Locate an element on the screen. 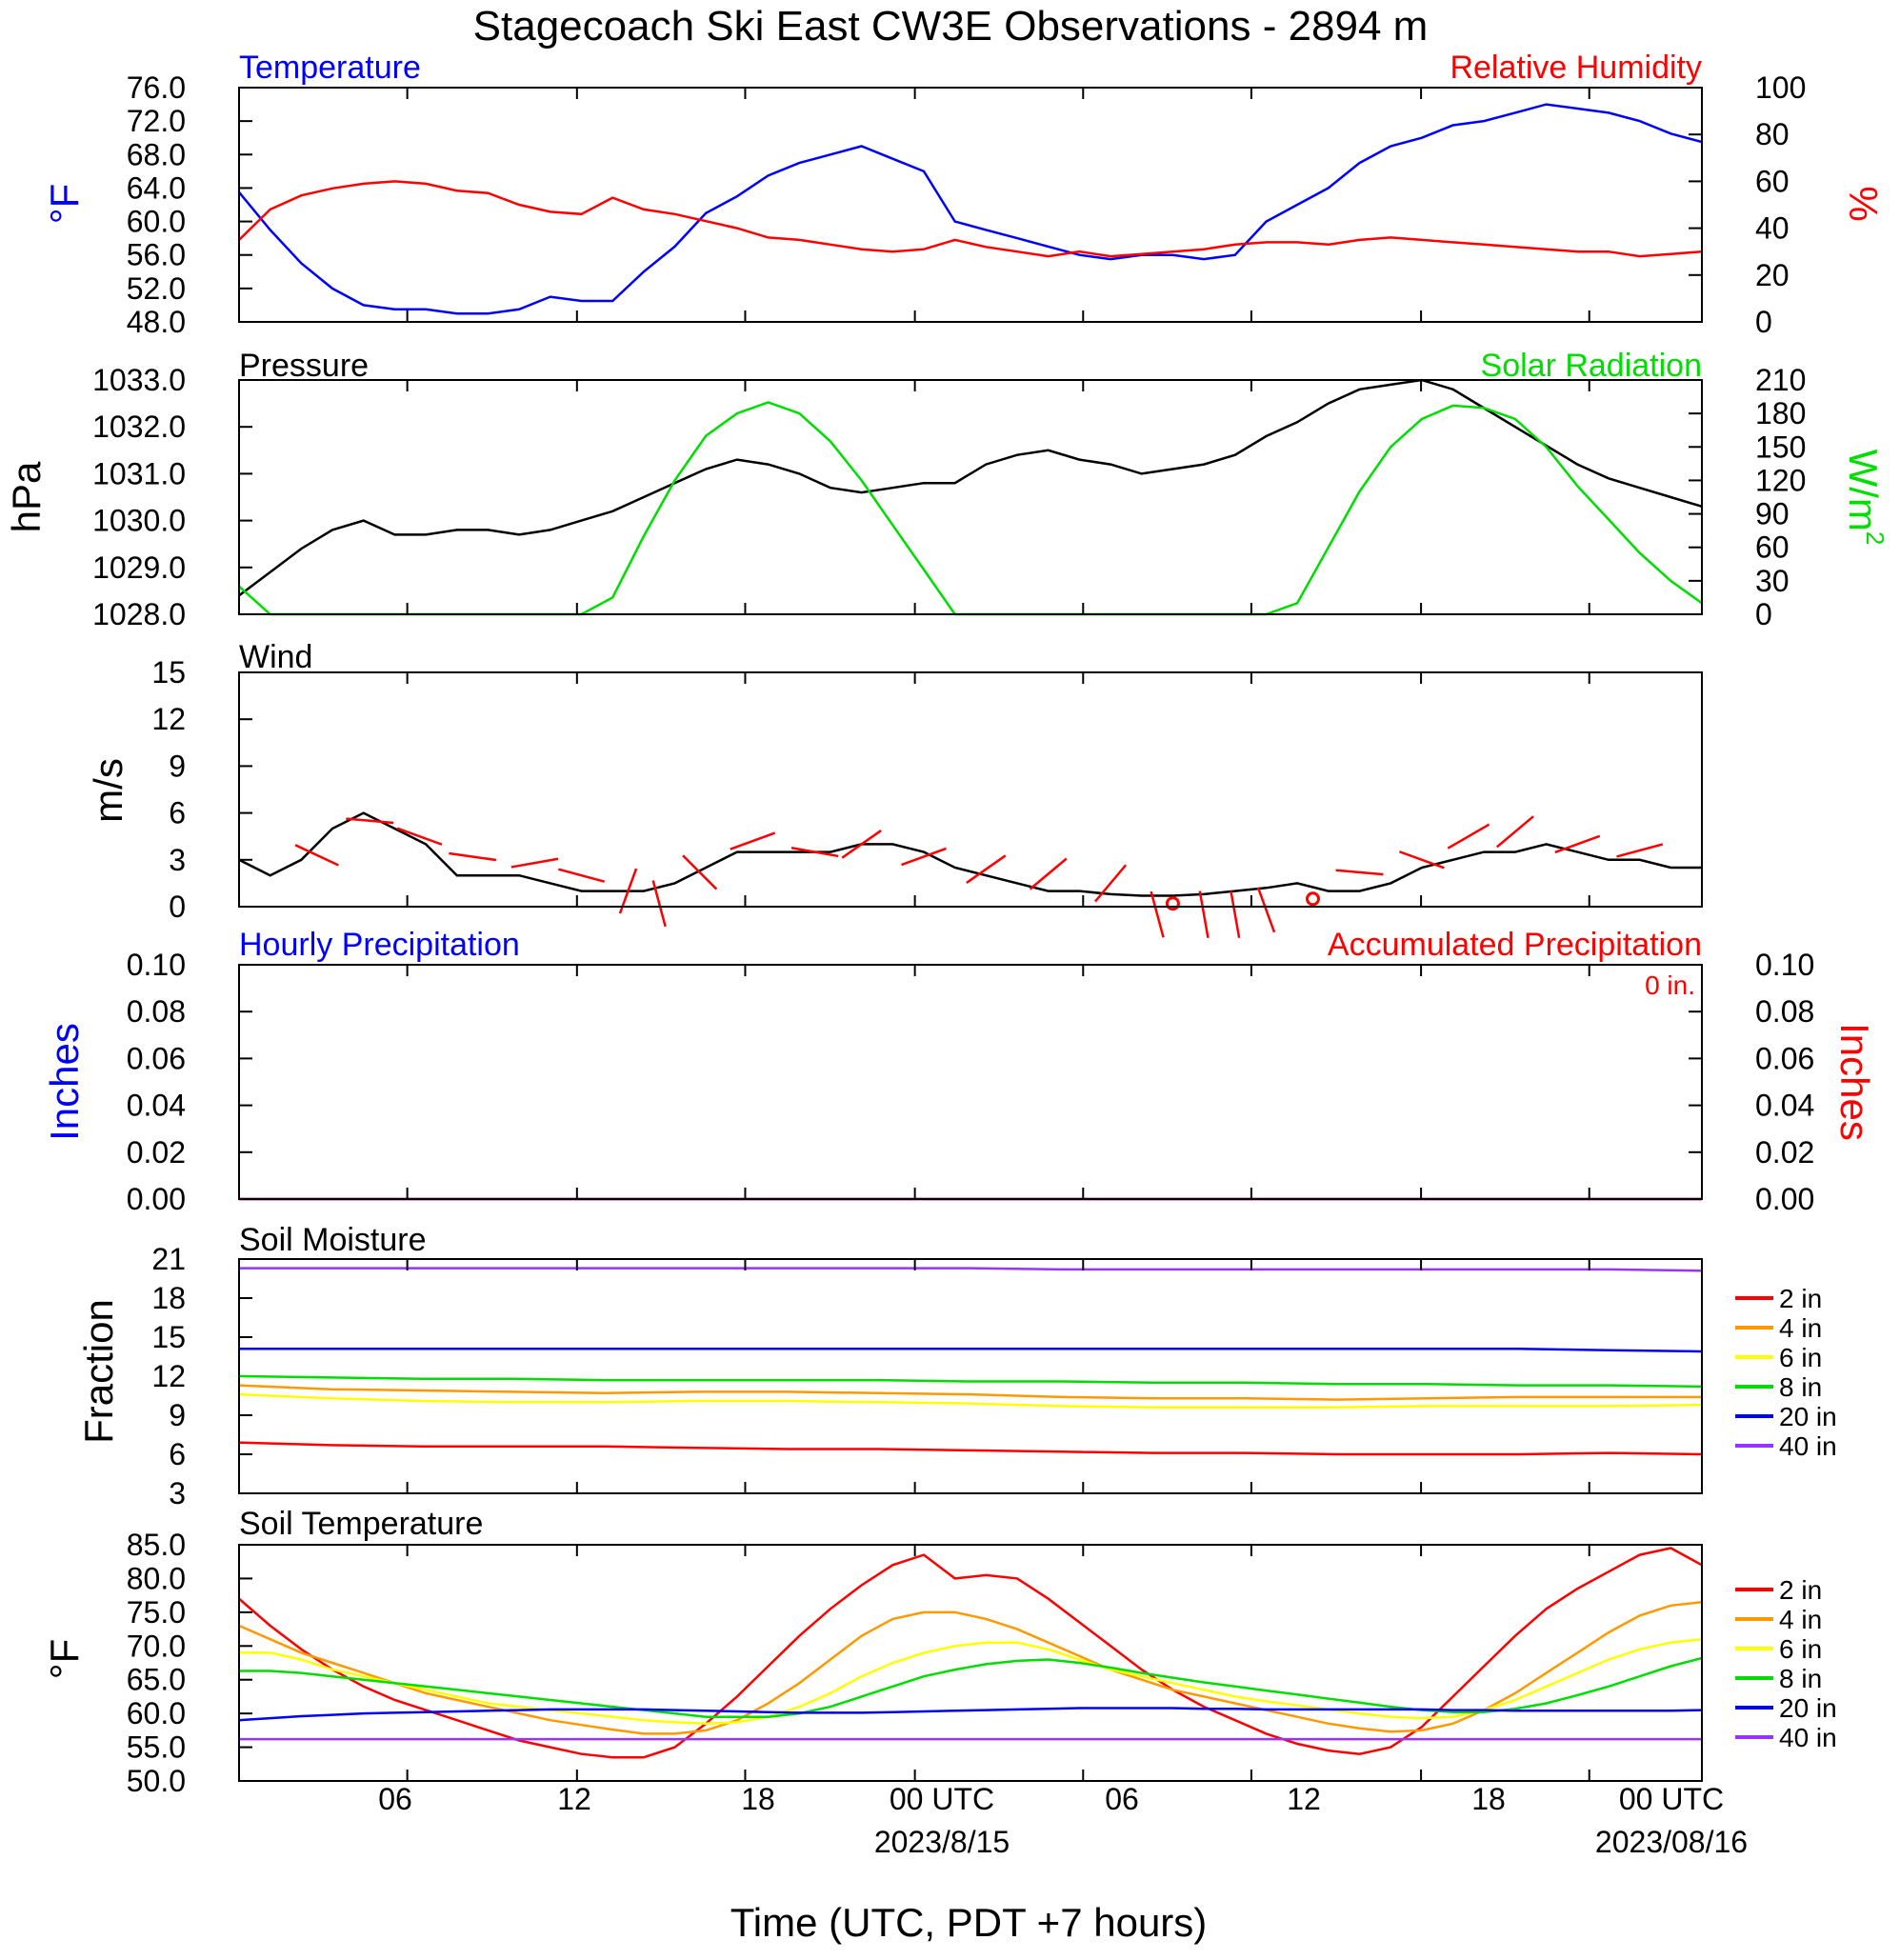 This screenshot has width=1900, height=1960. y-tick-label: 56.0 is located at coordinates (156, 255).